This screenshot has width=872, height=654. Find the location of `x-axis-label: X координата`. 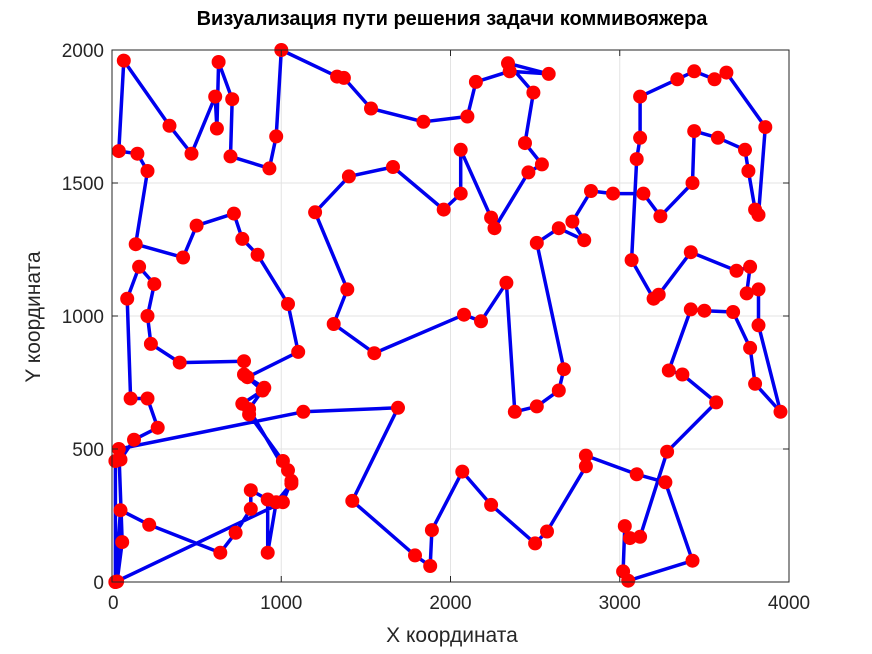

x-axis-label: X координата is located at coordinates (452, 635).